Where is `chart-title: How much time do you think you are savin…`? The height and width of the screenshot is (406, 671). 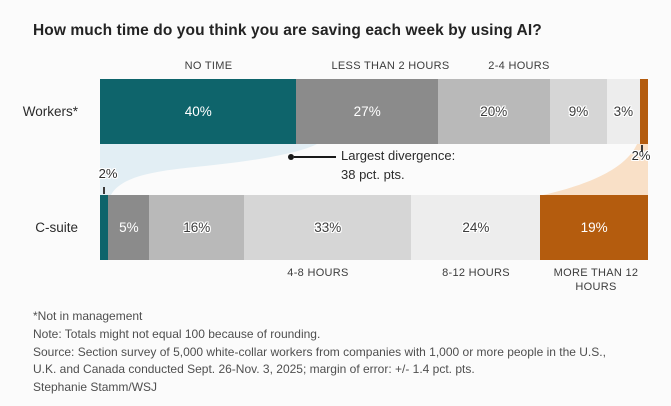 chart-title: How much time do you think you are savin… is located at coordinates (287, 30).